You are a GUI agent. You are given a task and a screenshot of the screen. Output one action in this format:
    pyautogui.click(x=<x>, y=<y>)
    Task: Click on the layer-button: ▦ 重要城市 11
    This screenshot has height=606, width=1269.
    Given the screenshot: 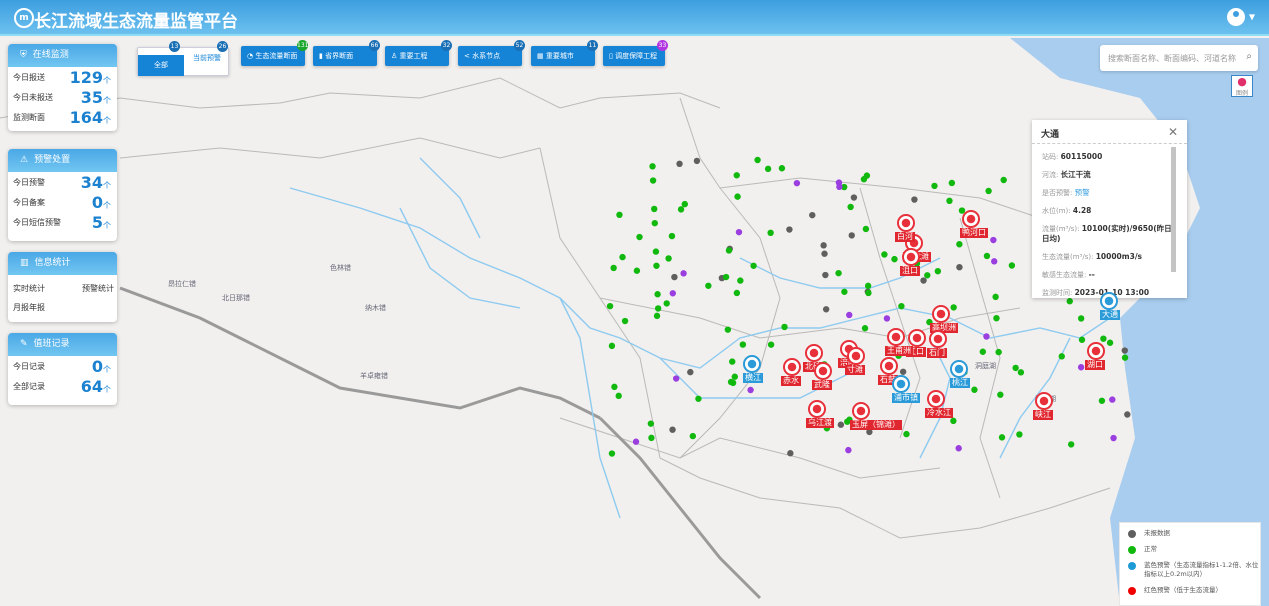 What is the action you would take?
    pyautogui.click(x=564, y=53)
    